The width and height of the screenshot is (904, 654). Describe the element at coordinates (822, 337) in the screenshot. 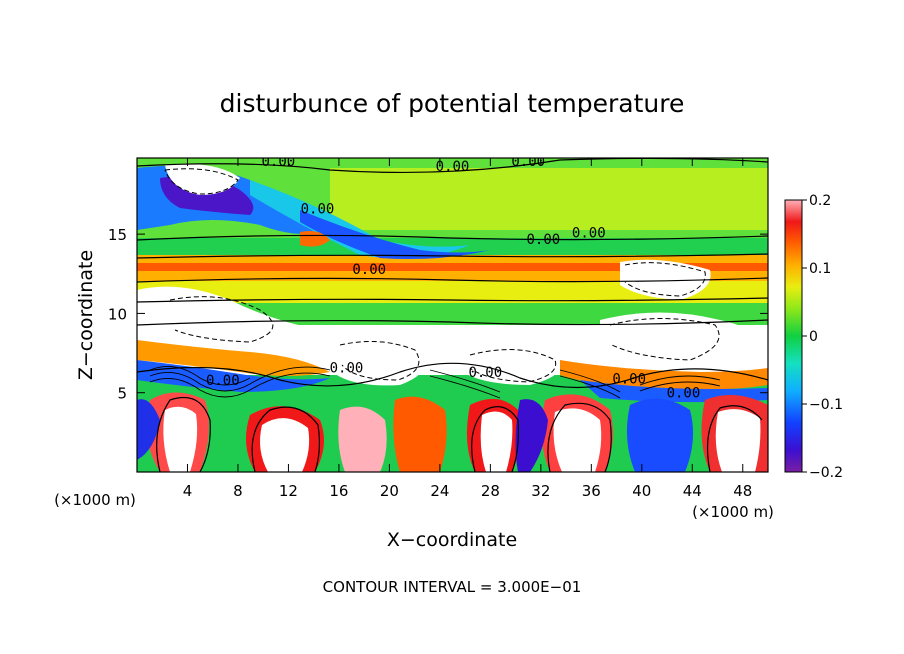

I see `colorbar-ticks: 0.2 0.1 0 −0.1 −0.2` at that location.